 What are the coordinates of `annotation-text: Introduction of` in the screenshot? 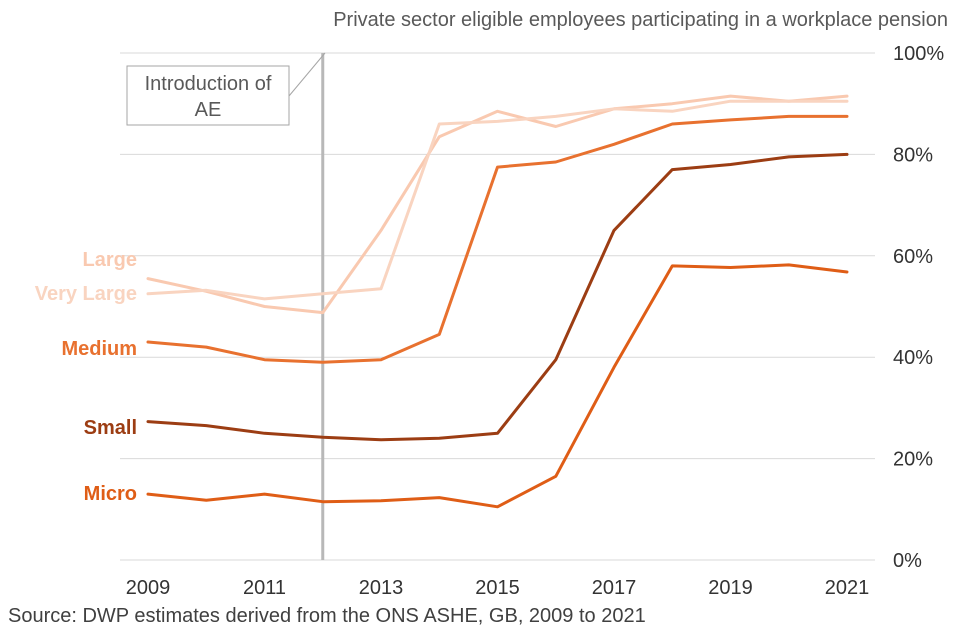 It's located at (208, 84).